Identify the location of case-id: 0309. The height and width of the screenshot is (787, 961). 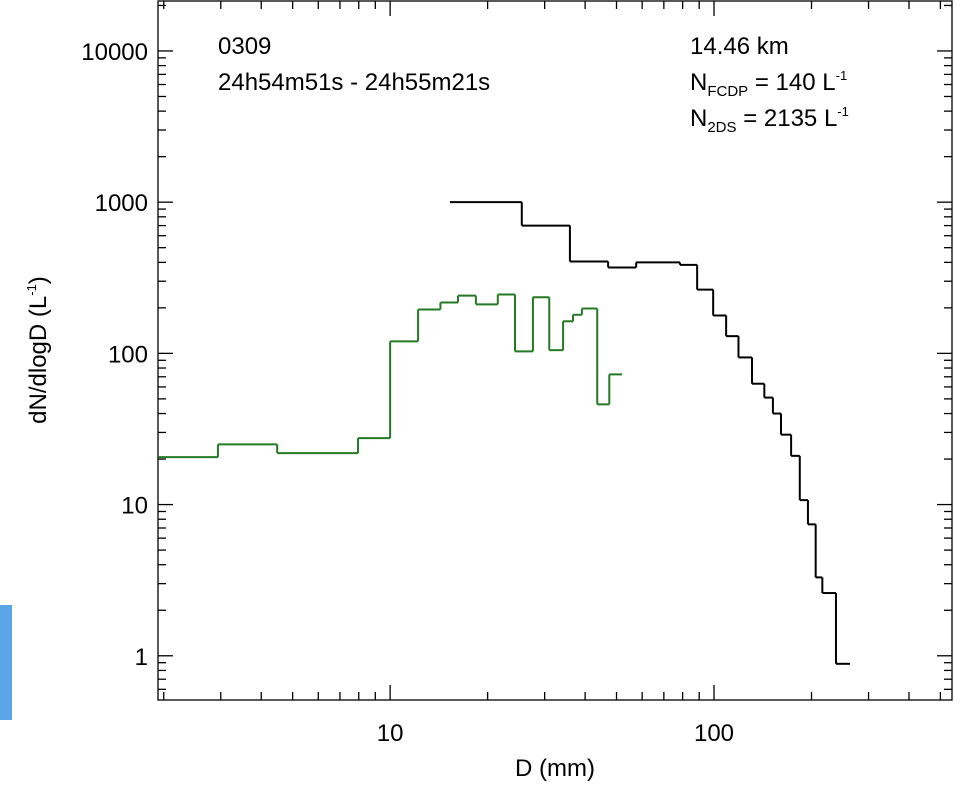
(244, 46).